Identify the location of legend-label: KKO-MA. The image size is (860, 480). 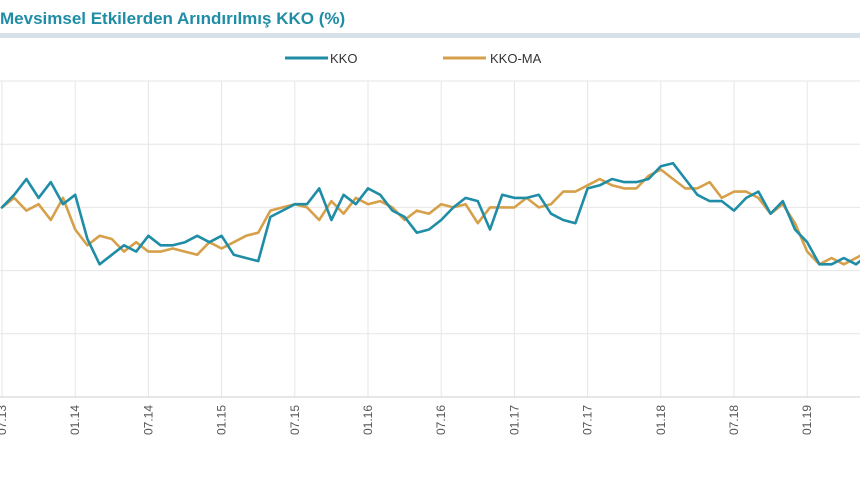
(516, 58).